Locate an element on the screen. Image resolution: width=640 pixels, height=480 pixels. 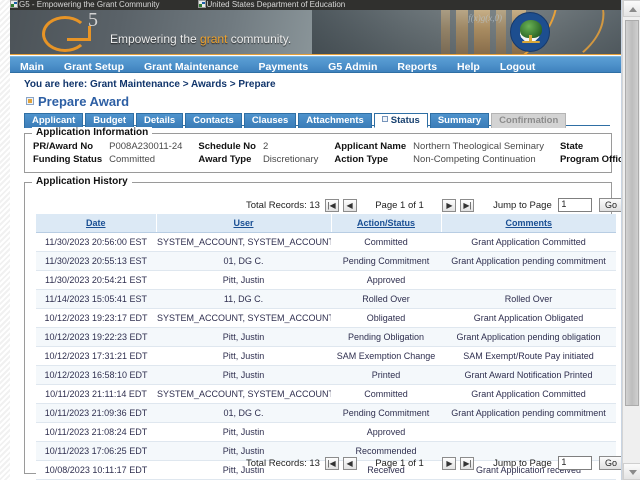
cell-user: 11, DG C. is located at coordinates (243, 299).